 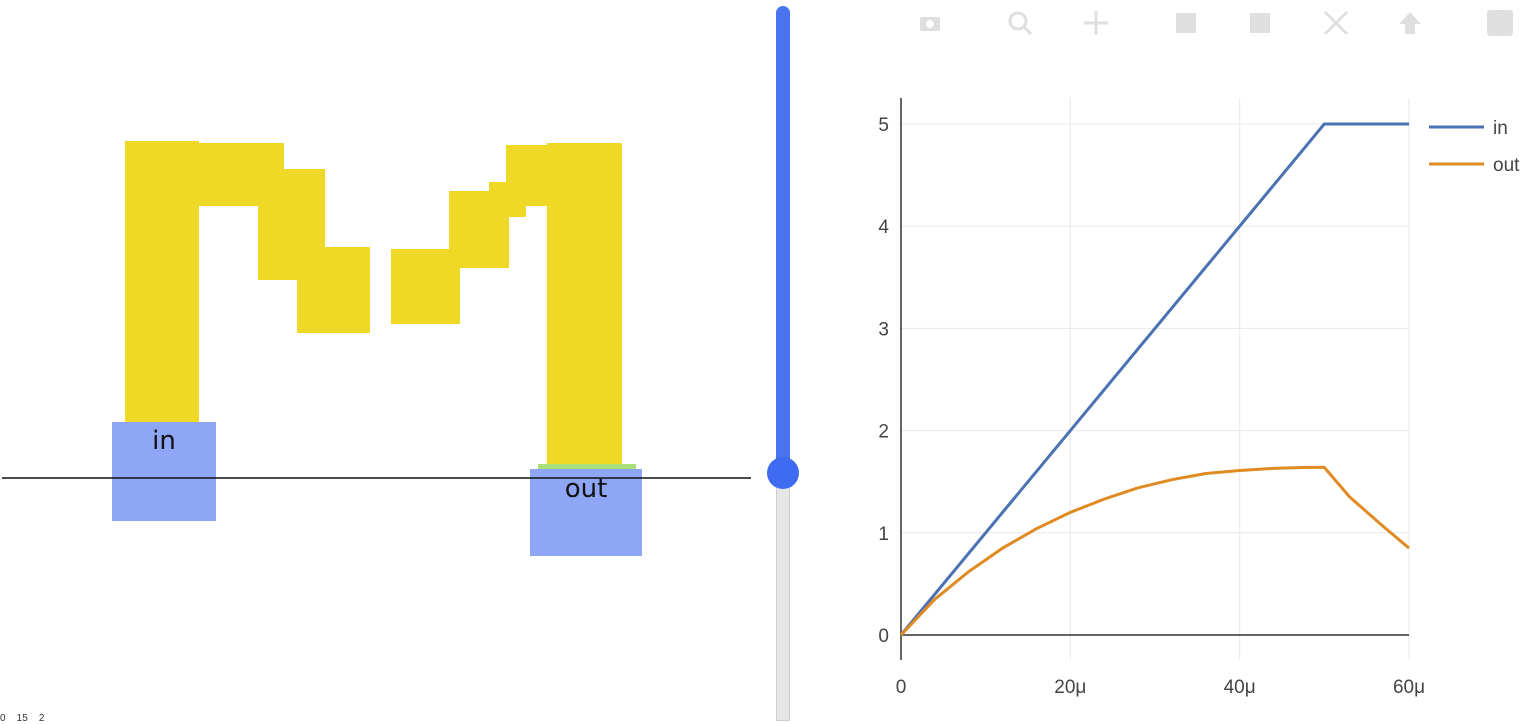 I want to click on plotly-logo-icon, so click(x=1500, y=23).